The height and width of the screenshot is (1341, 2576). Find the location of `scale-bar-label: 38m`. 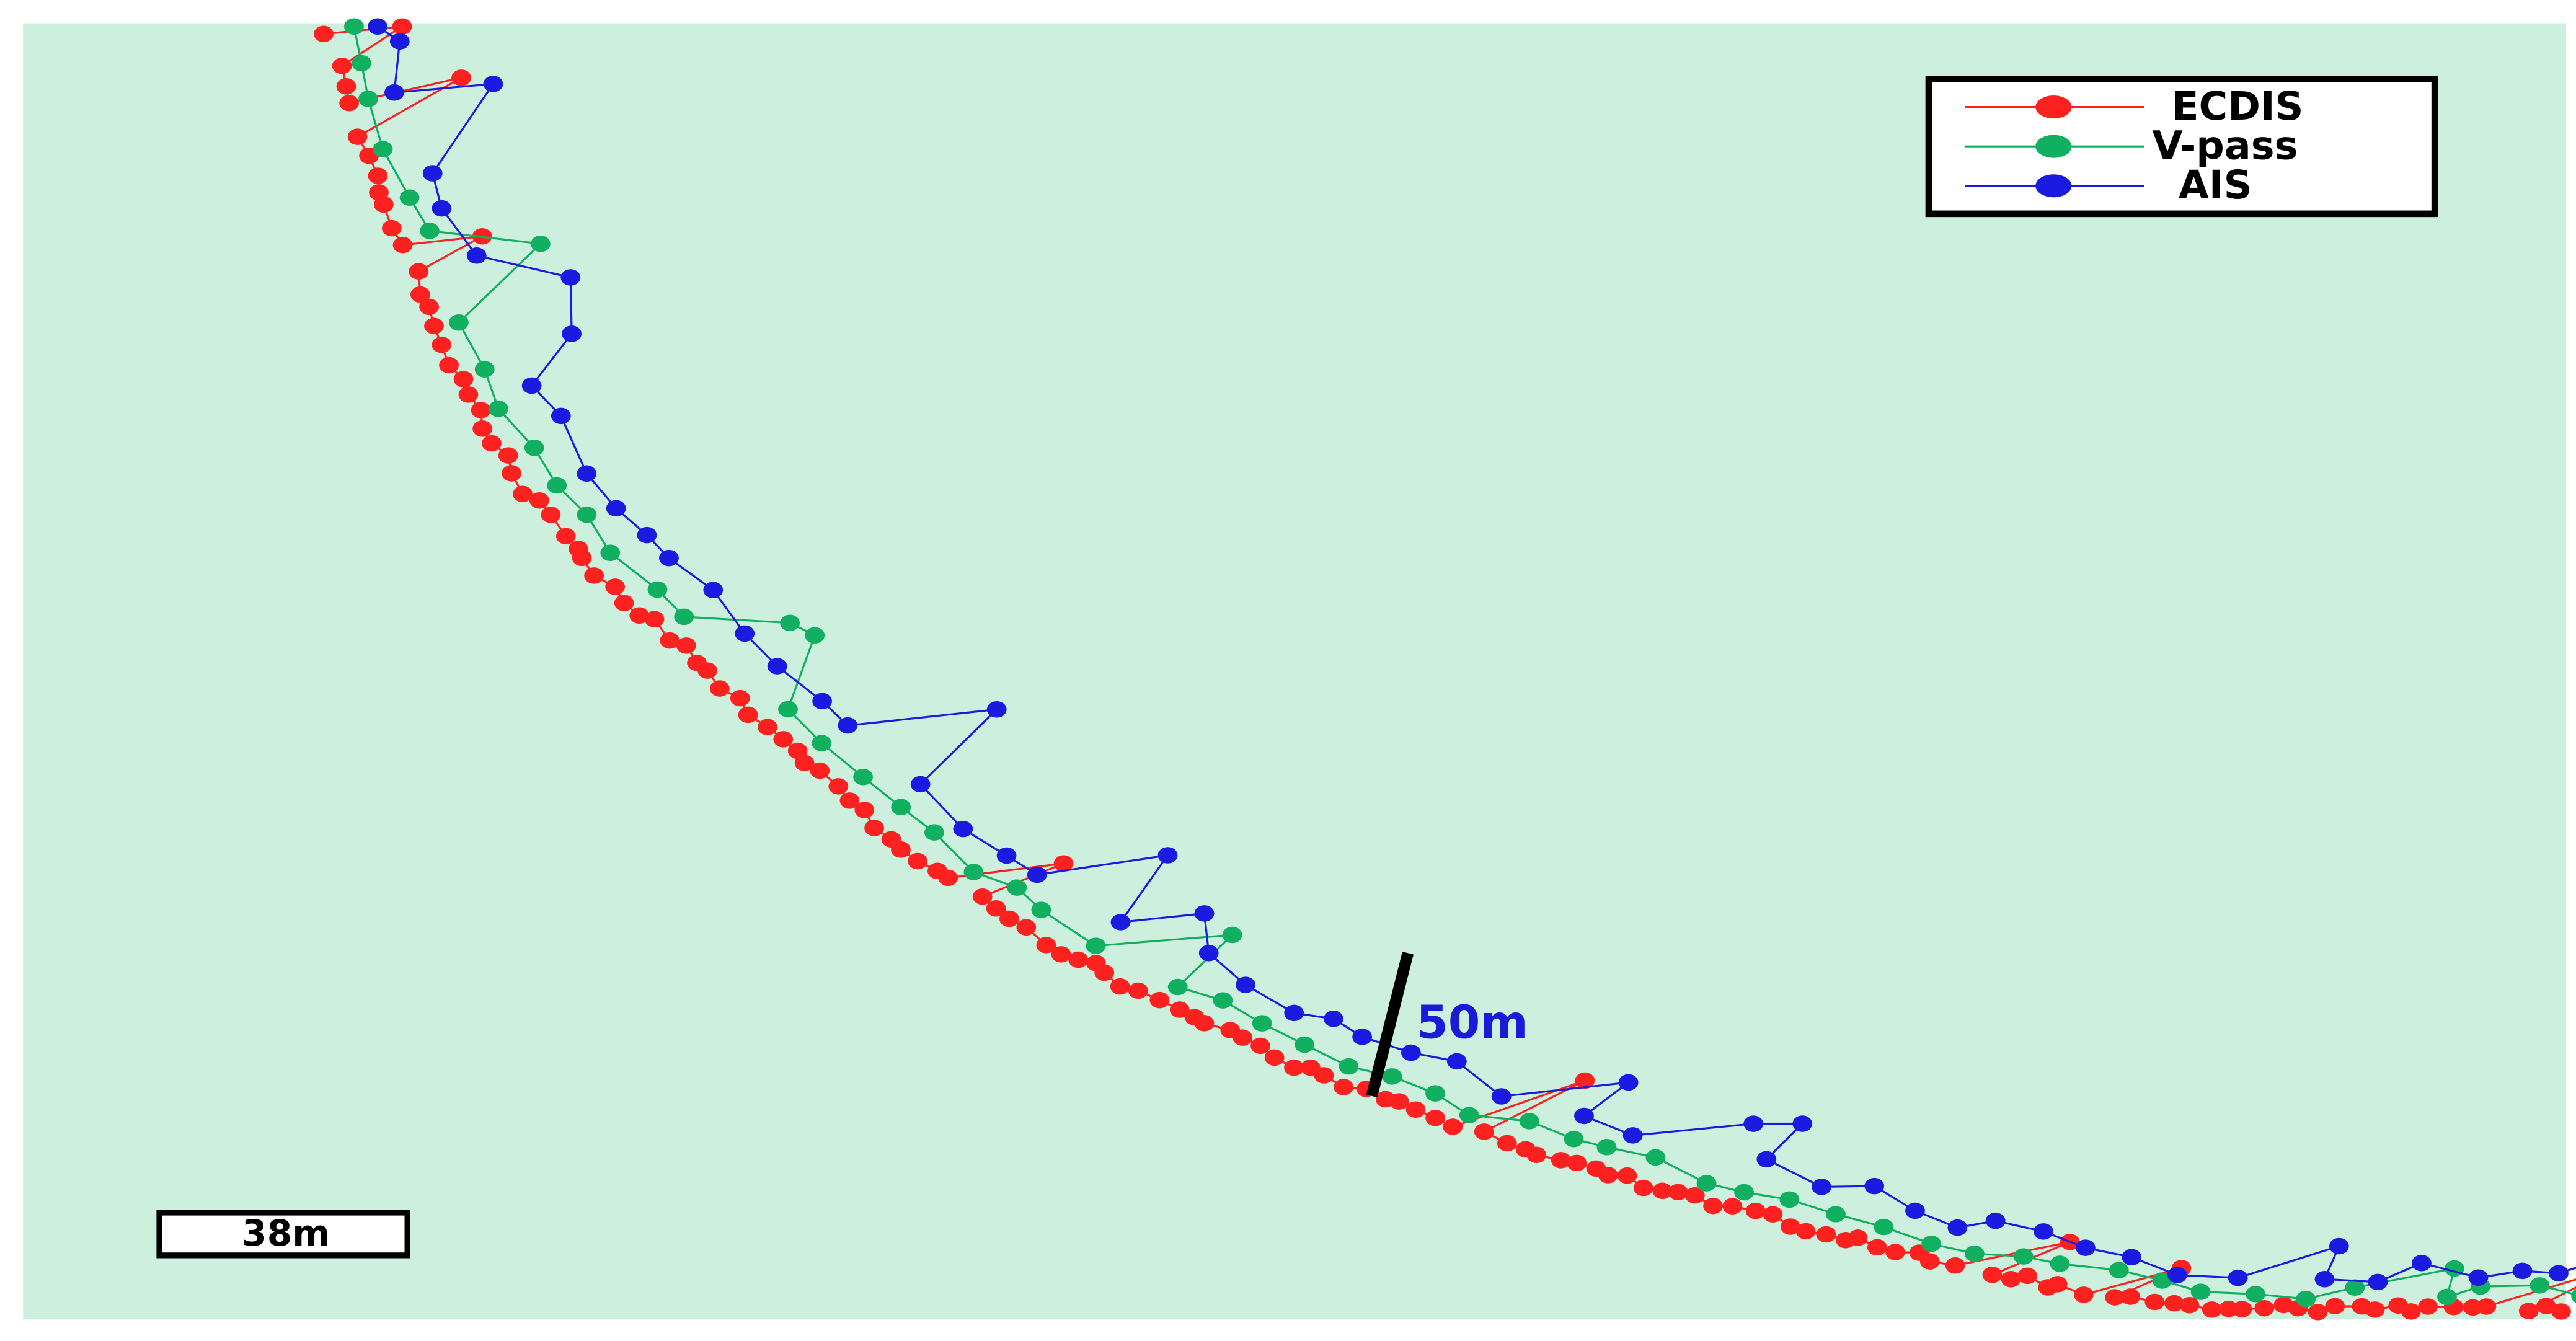

scale-bar-label: 38m is located at coordinates (286, 1233).